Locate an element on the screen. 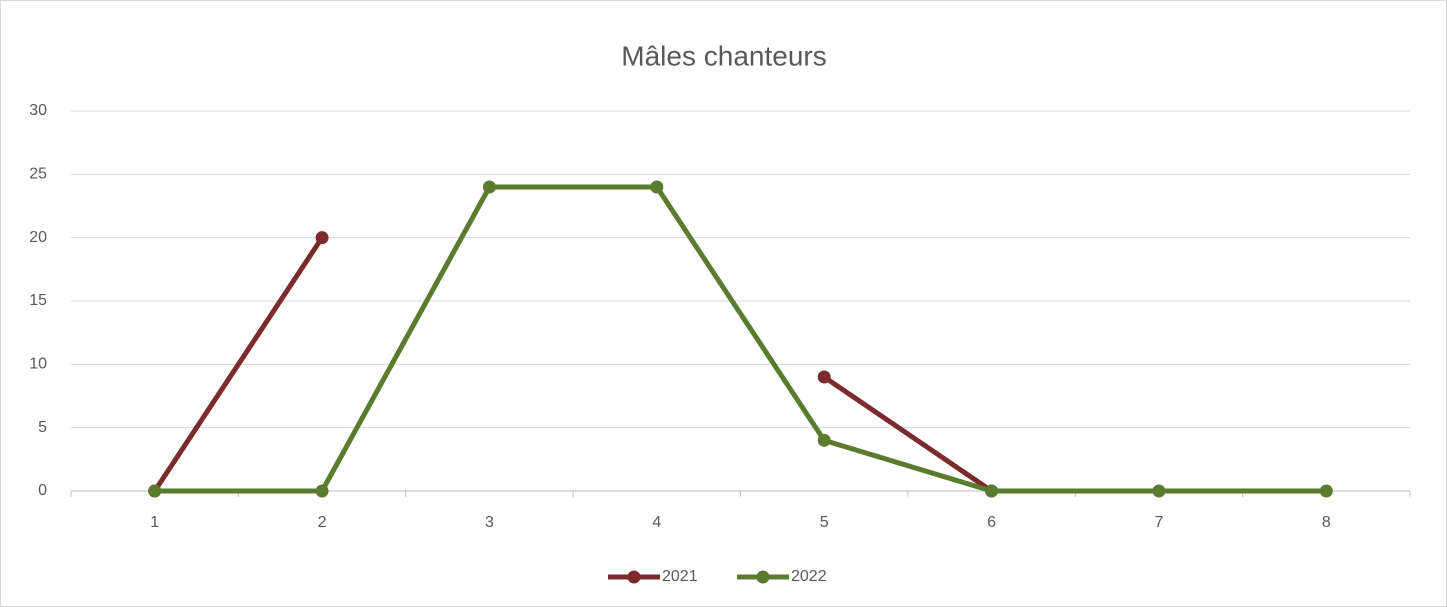 The height and width of the screenshot is (607, 1447). y-tick-label: 10 is located at coordinates (38, 364).